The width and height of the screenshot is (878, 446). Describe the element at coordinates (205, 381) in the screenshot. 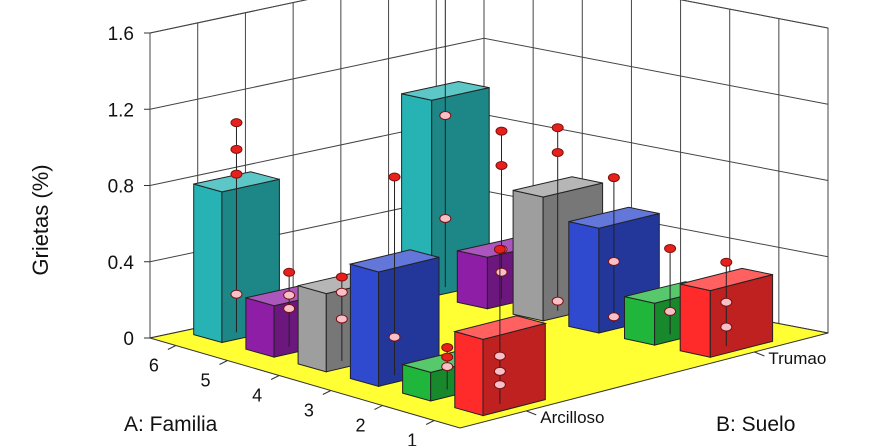

I see `x-tick-label: 5` at that location.